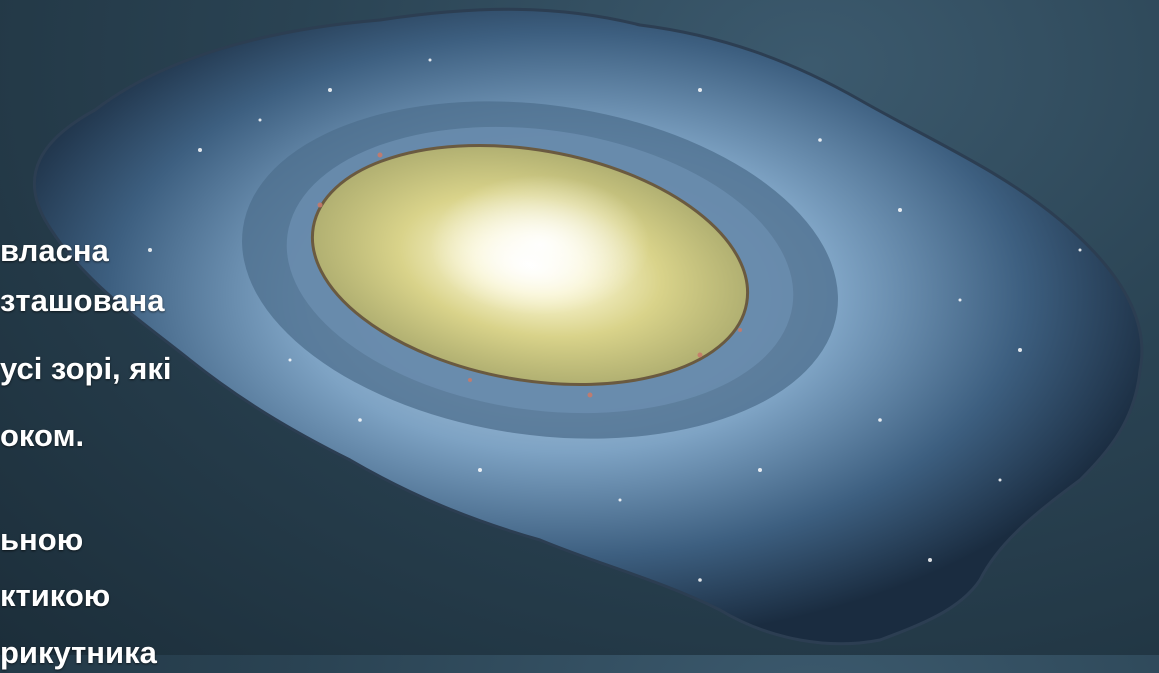 This screenshot has width=1159, height=673. I want to click on red-star-clusters, so click(529, 275).